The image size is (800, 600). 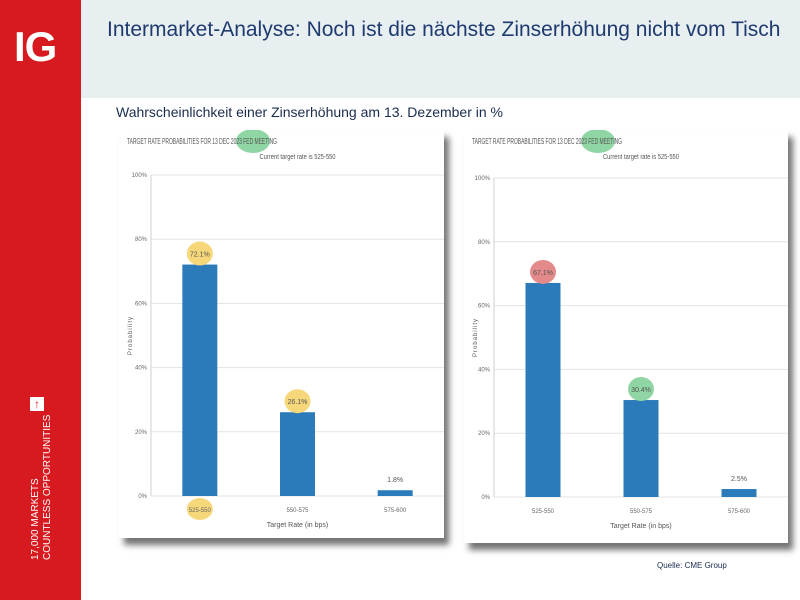 What do you see at coordinates (739, 479) in the screenshot?
I see `value-label: 2.5%` at bounding box center [739, 479].